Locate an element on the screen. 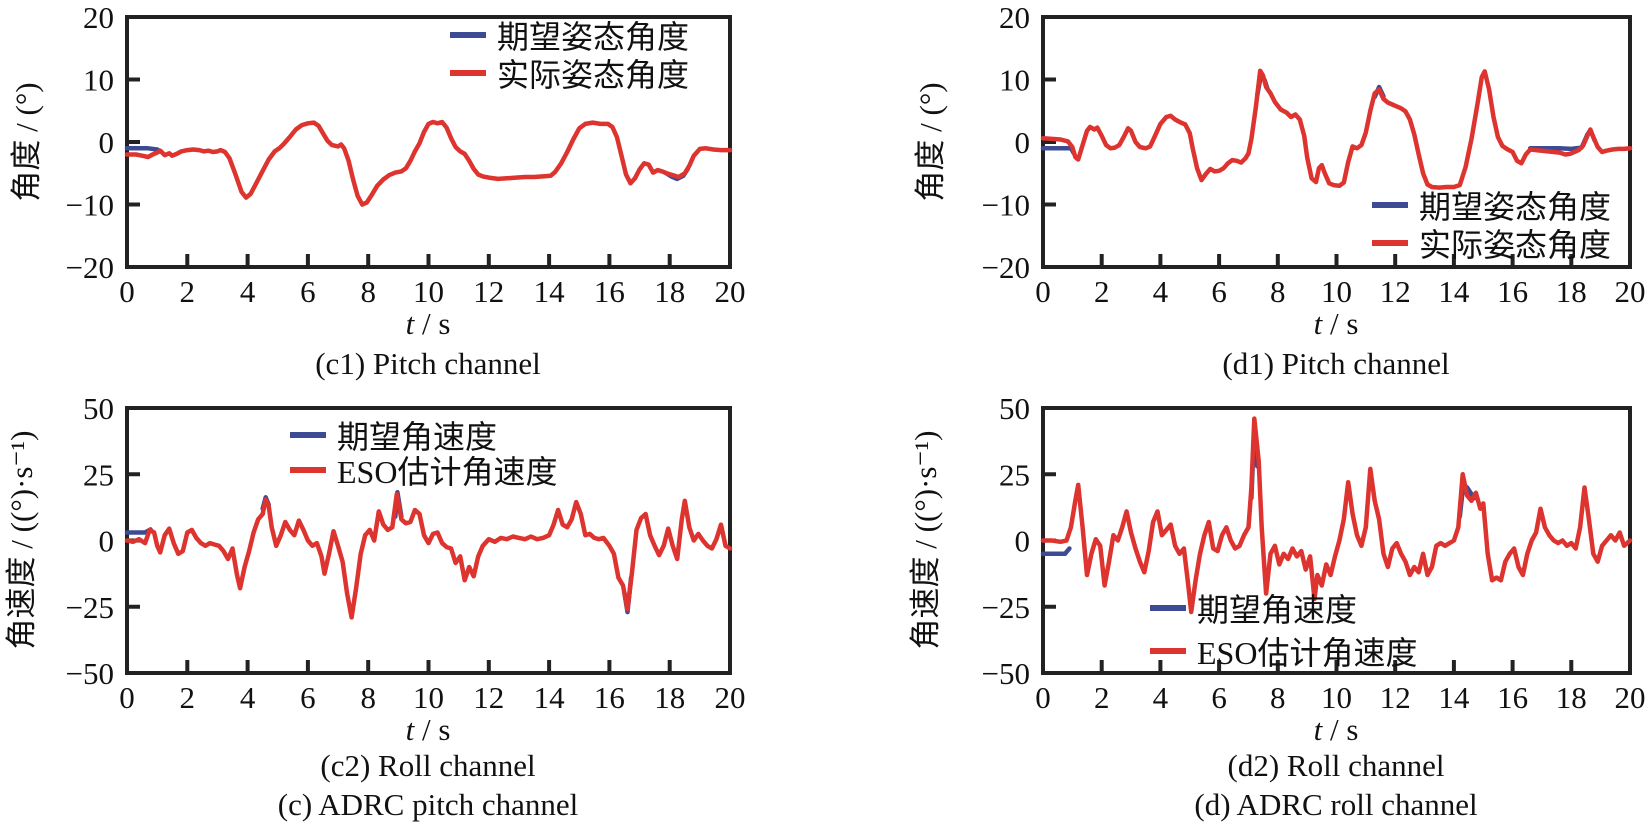  x-axis-label-c1: t / s is located at coordinates (428, 324).